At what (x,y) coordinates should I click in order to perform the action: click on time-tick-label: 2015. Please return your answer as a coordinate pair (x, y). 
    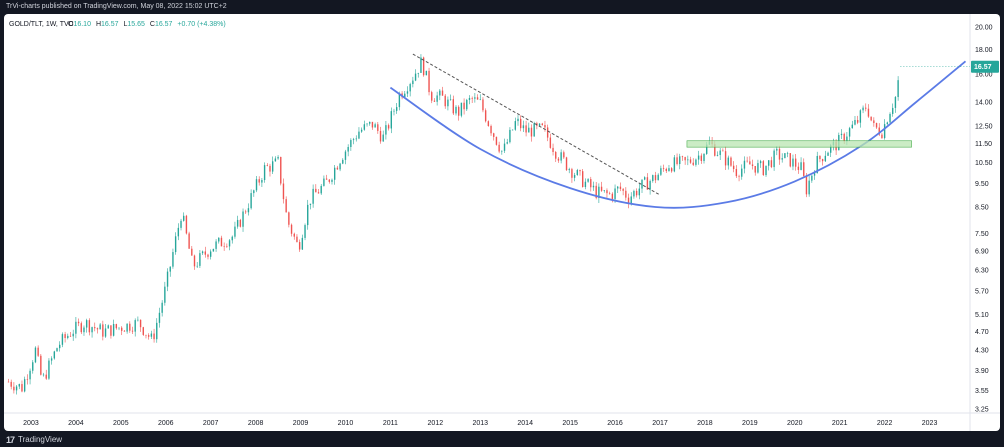
    Looking at the image, I should click on (570, 423).